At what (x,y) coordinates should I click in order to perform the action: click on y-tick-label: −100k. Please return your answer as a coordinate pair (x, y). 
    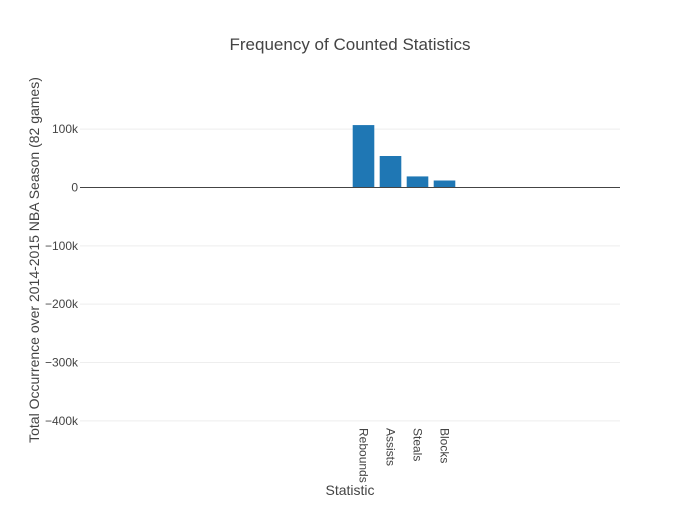
    Looking at the image, I should click on (62, 246).